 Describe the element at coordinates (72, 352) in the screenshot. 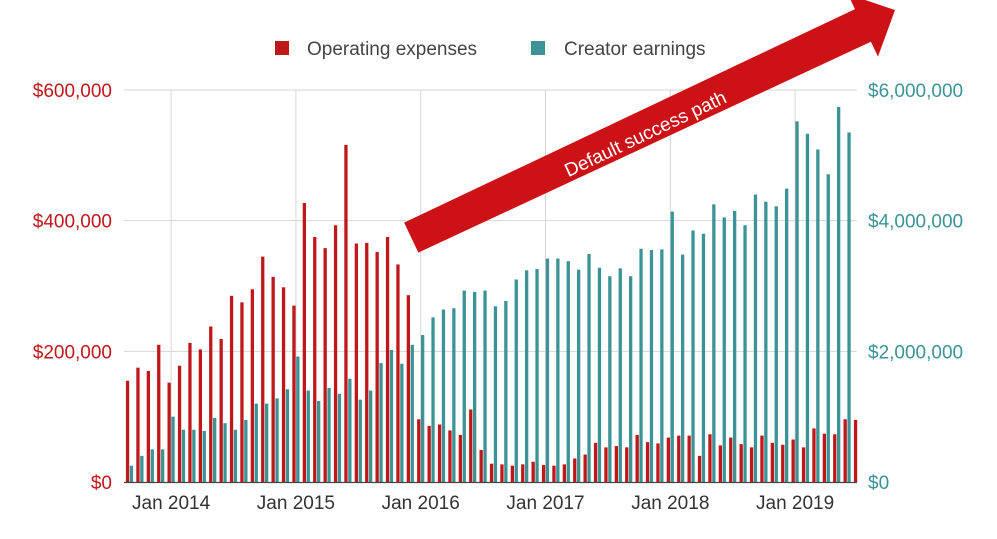

I see `left-axis-tick-label: $200,000` at that location.